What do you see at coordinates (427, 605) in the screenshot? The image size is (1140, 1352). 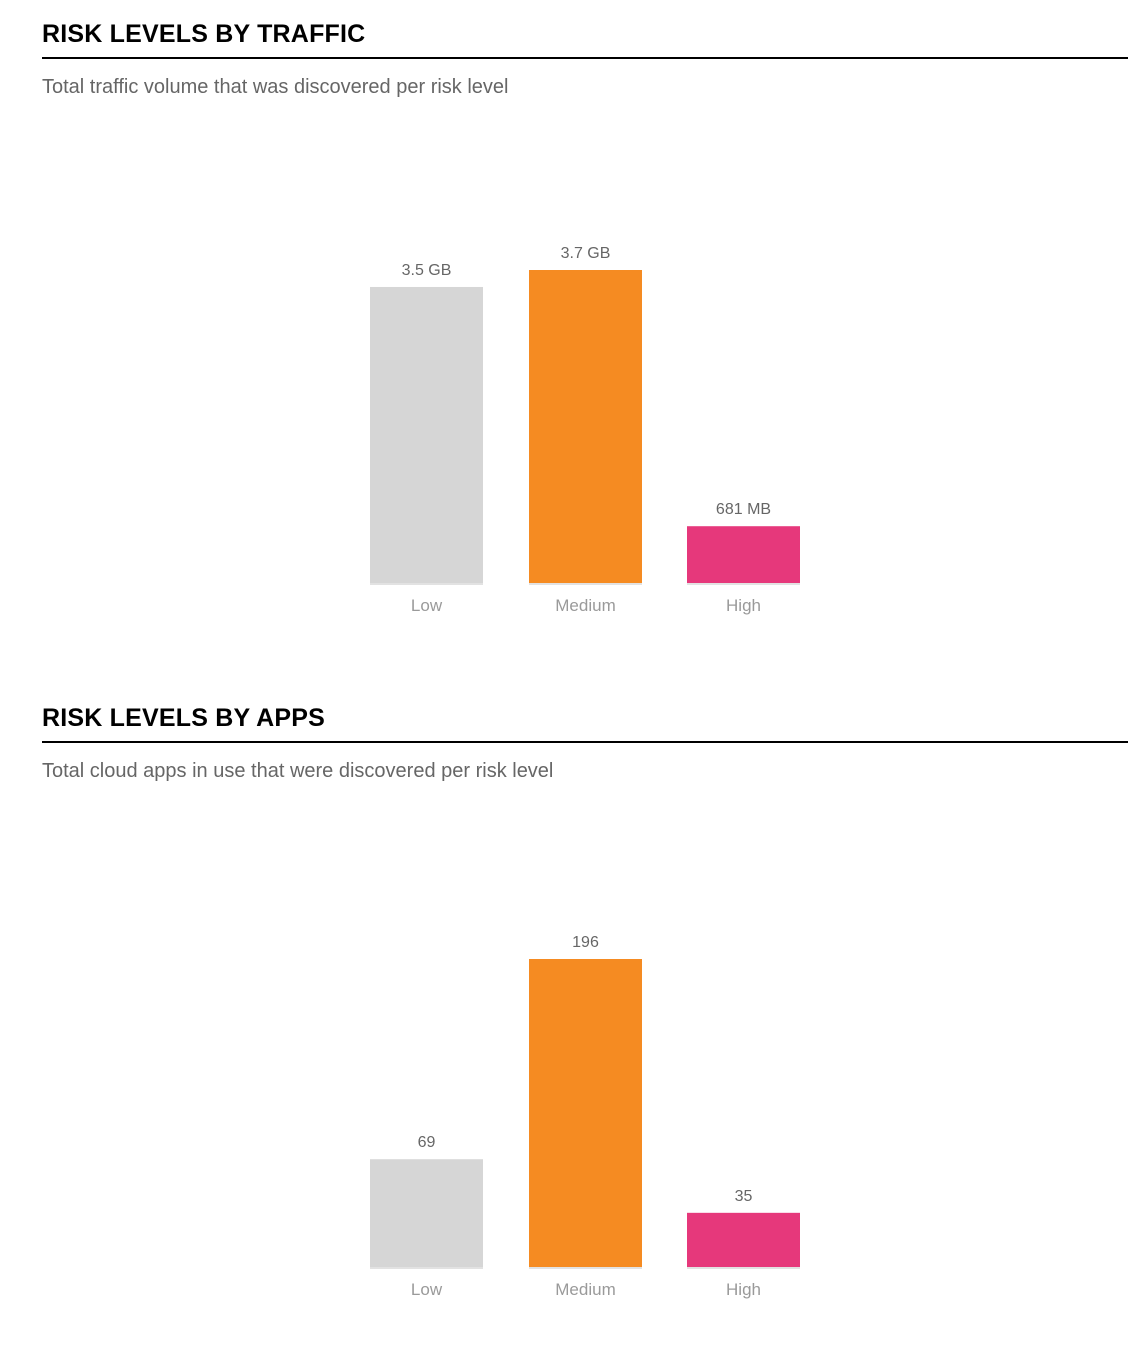 I see `traffic-category-label-low: Low` at bounding box center [427, 605].